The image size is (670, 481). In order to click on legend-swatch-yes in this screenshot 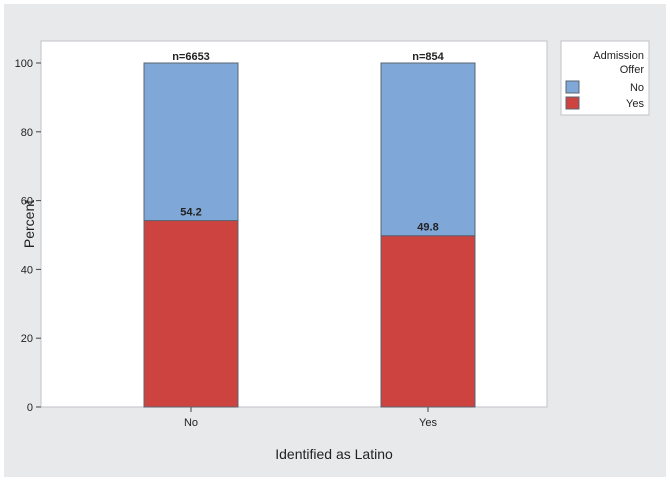, I will do `click(572, 103)`.